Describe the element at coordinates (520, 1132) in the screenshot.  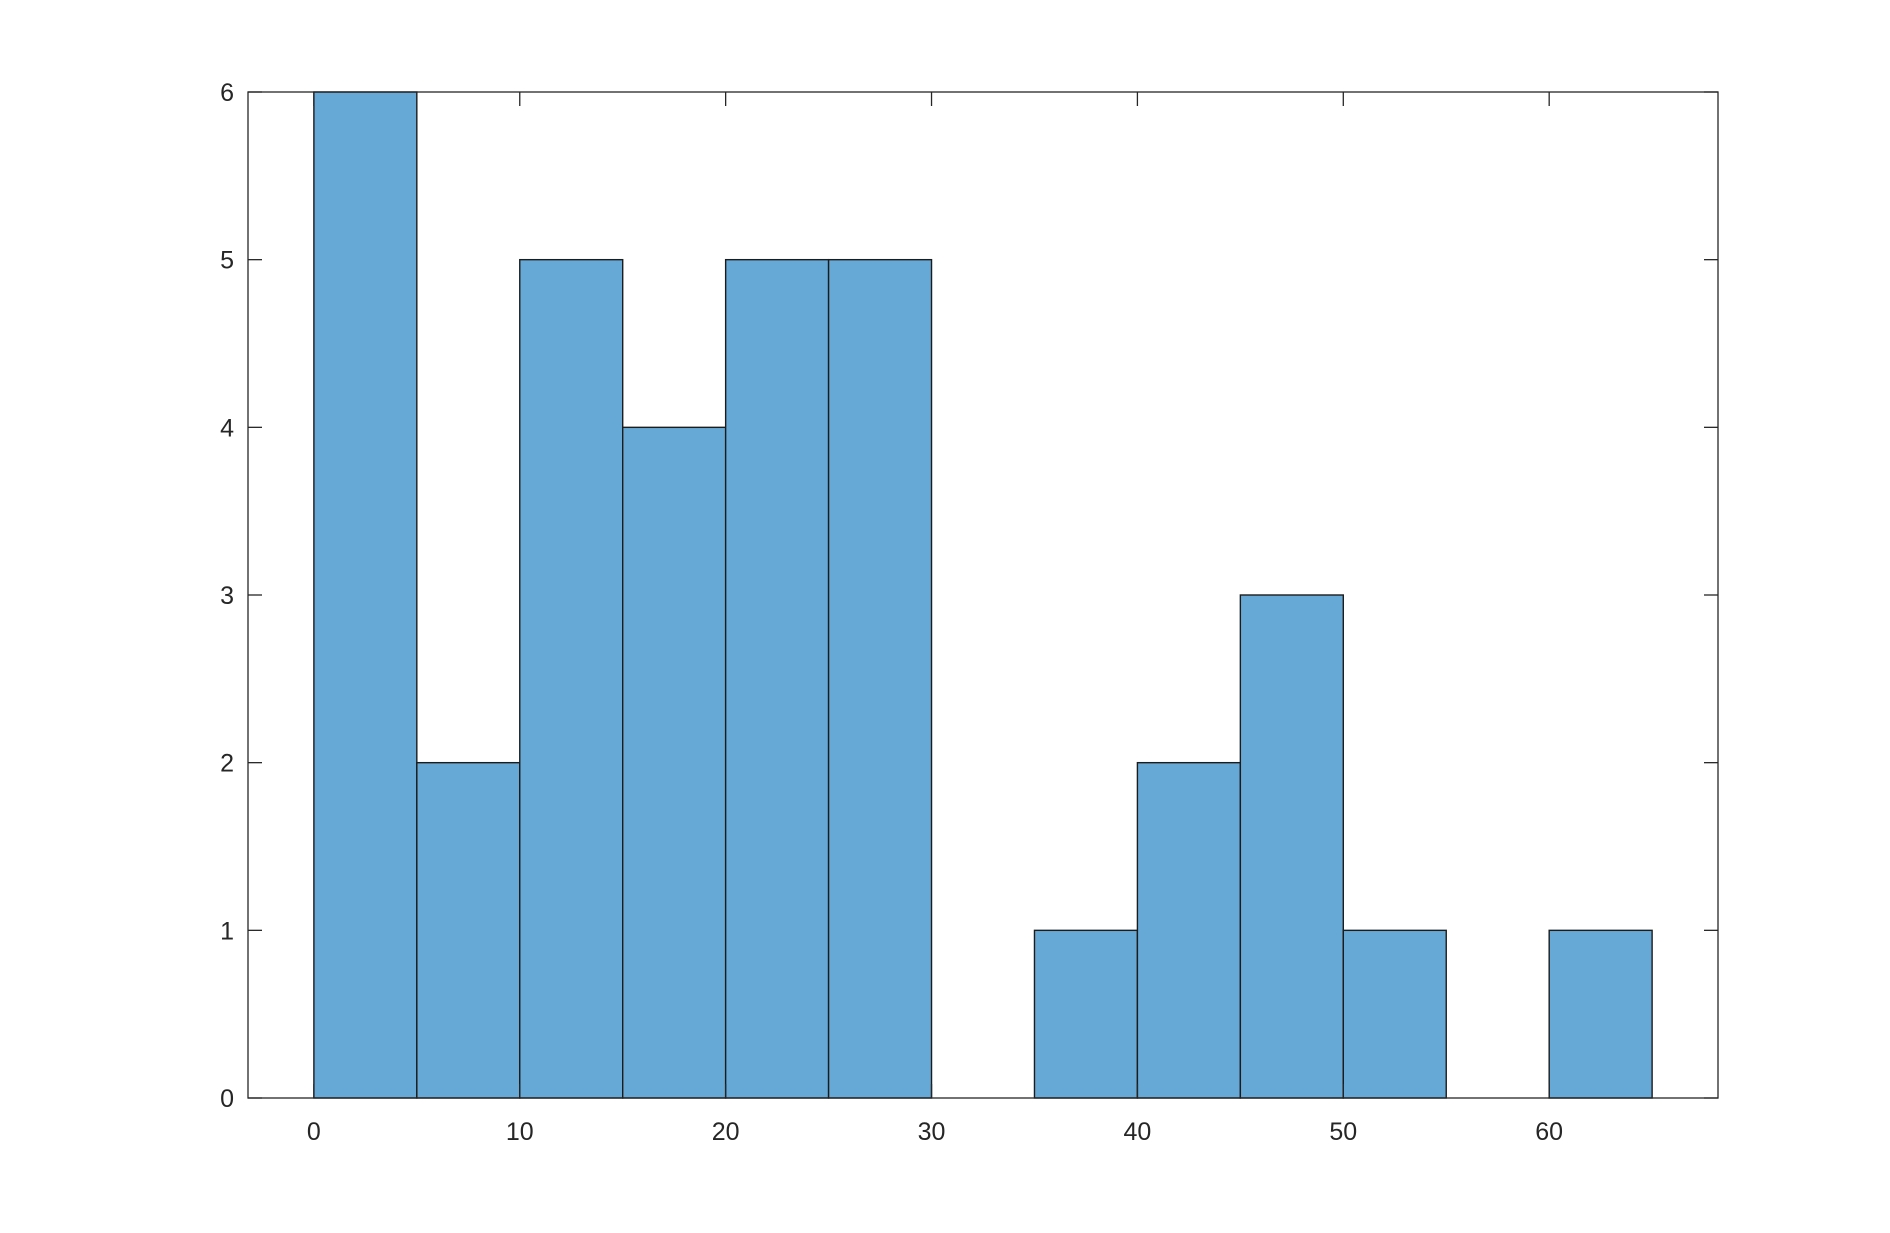
I see `x-tick-label: 10` at that location.